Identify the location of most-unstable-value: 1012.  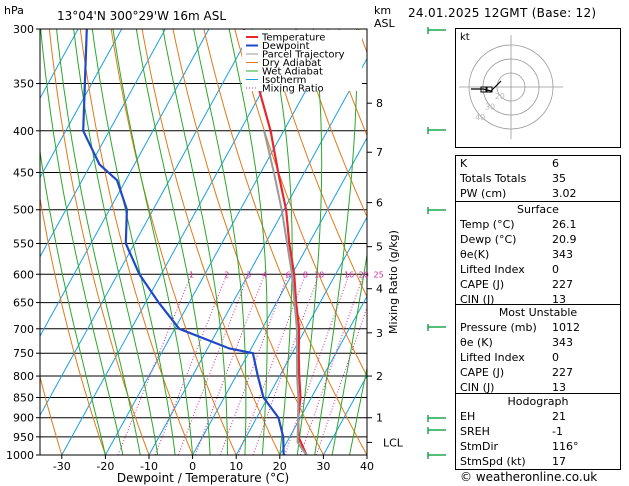
(566, 327).